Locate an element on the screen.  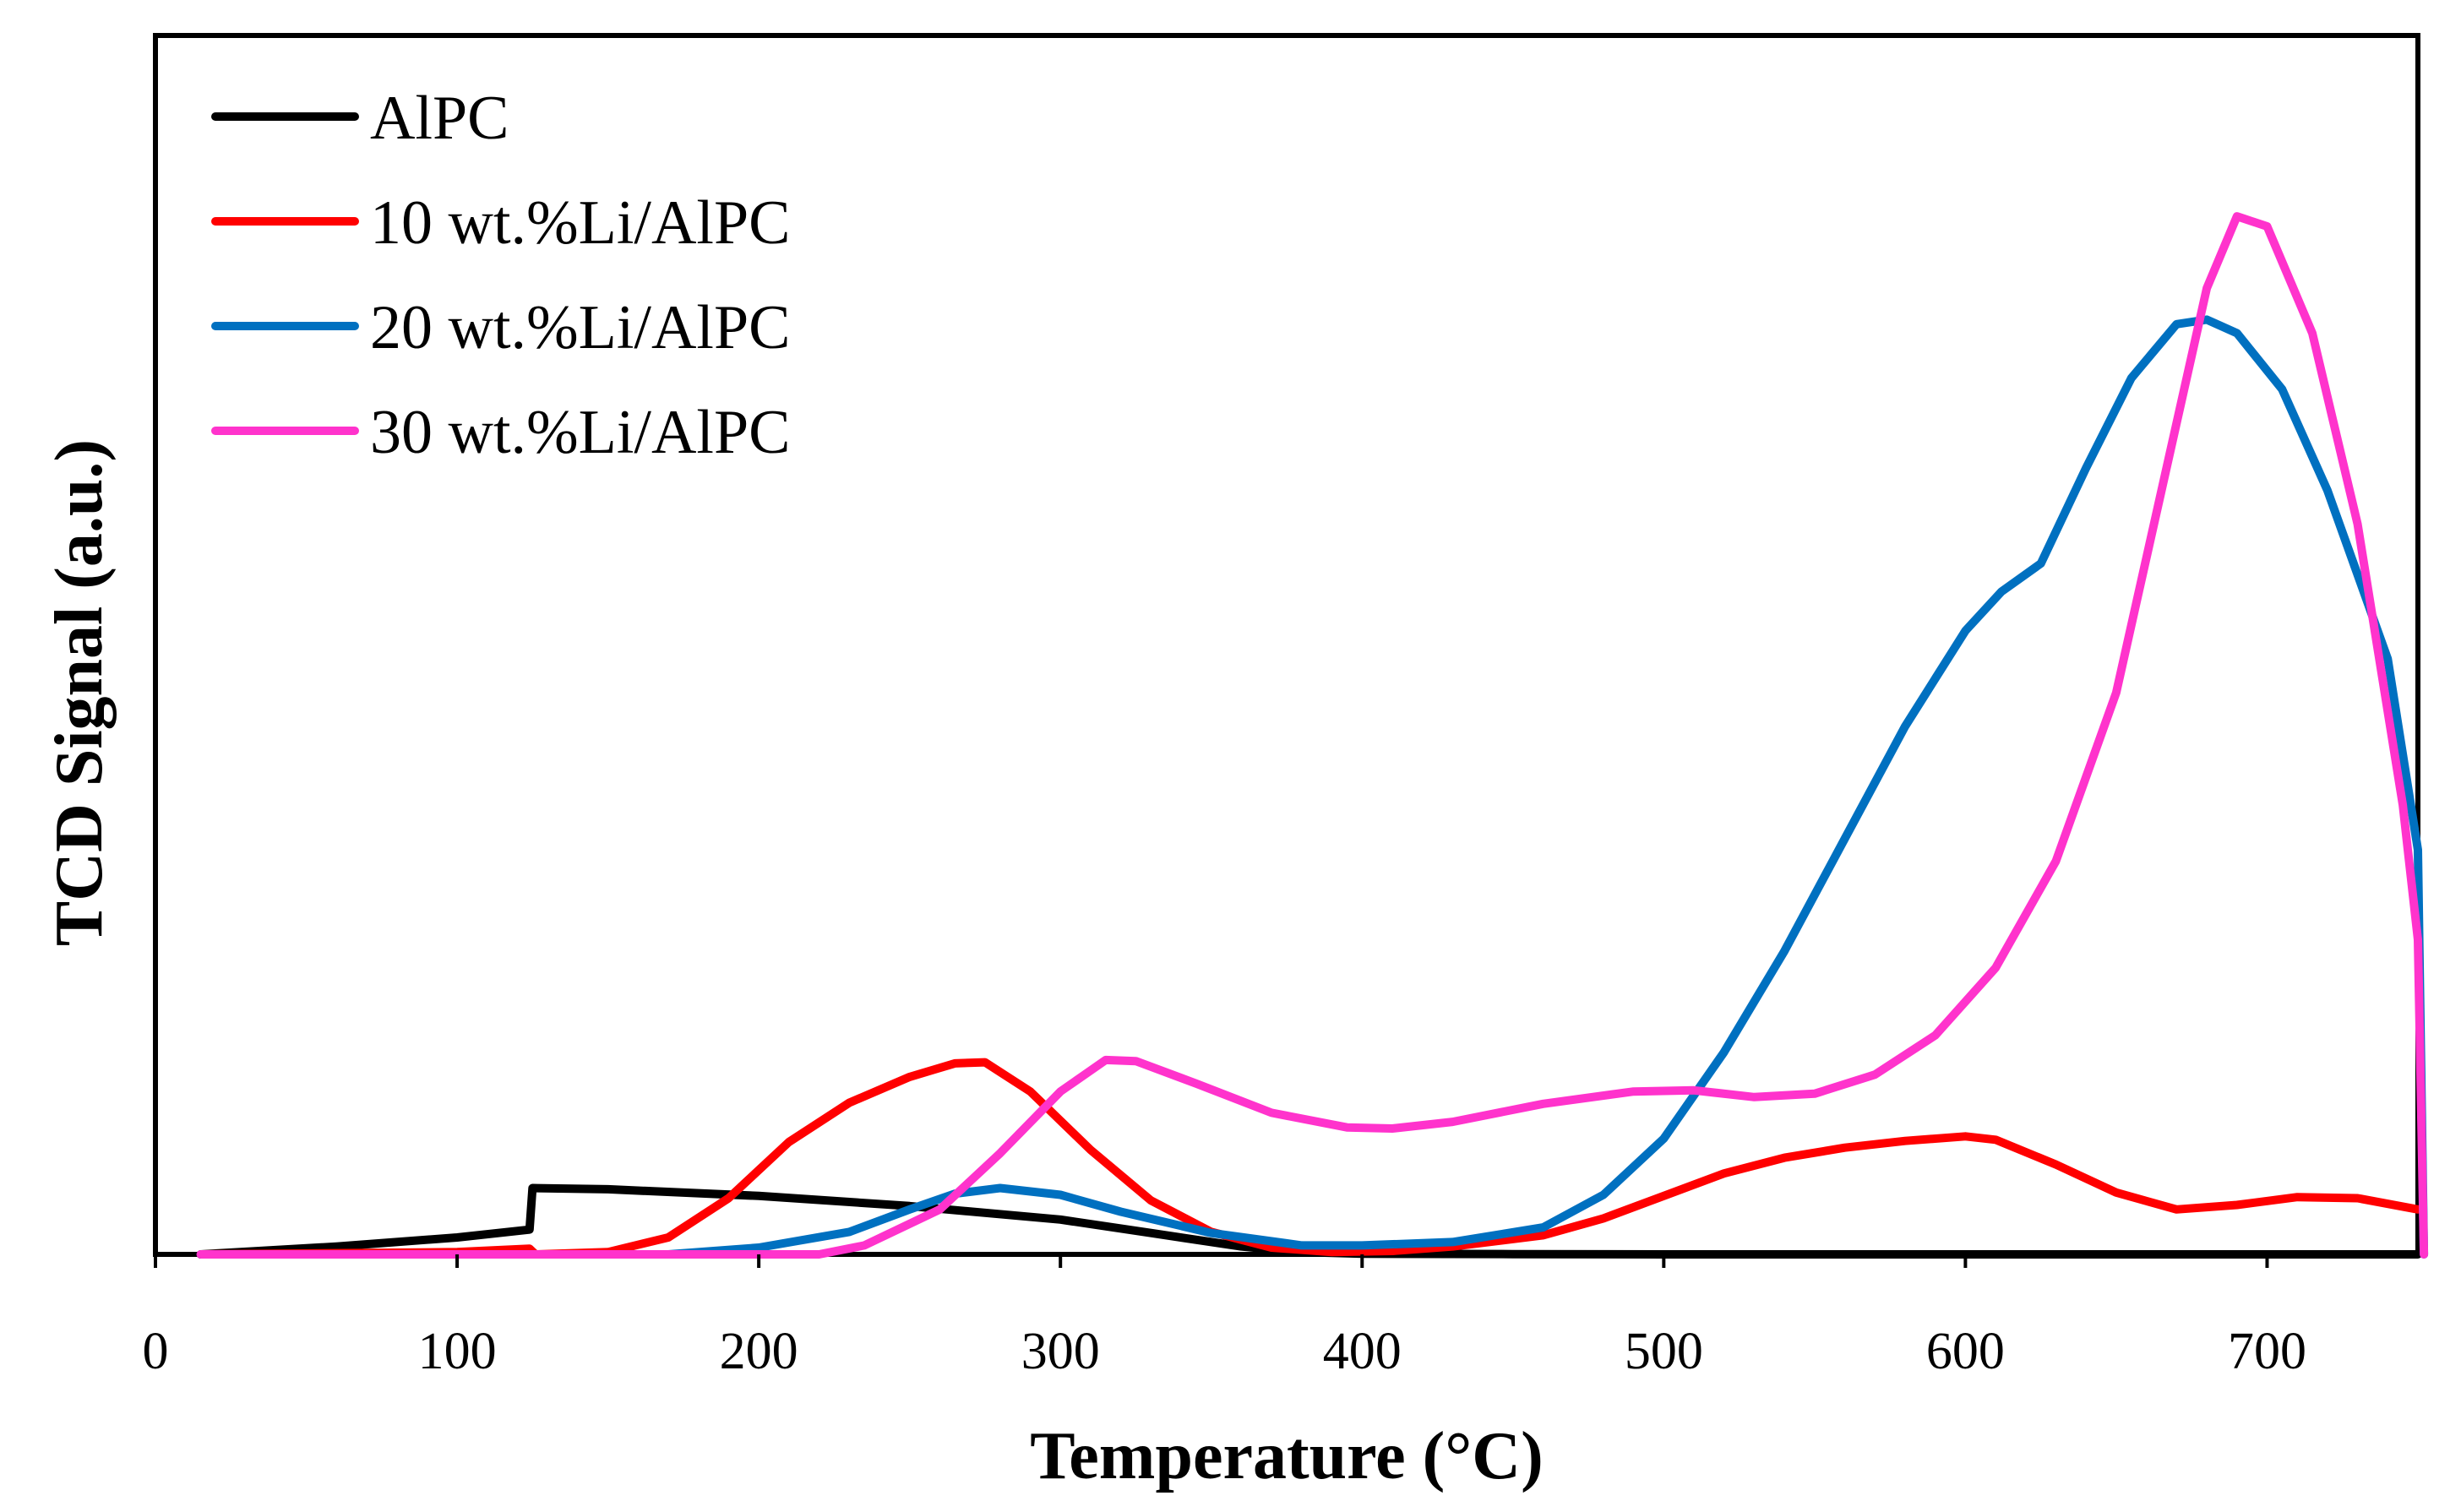
x-tick-label: 400 is located at coordinates (1363, 1352).